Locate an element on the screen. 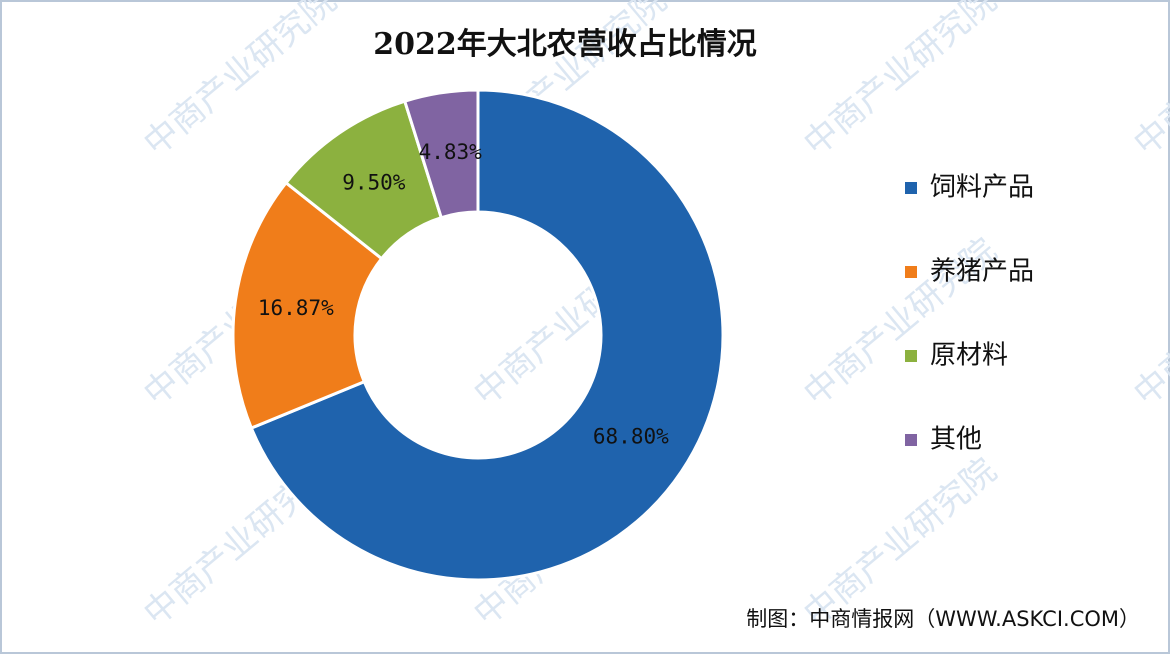  data-label: 4.83% is located at coordinates (451, 152).